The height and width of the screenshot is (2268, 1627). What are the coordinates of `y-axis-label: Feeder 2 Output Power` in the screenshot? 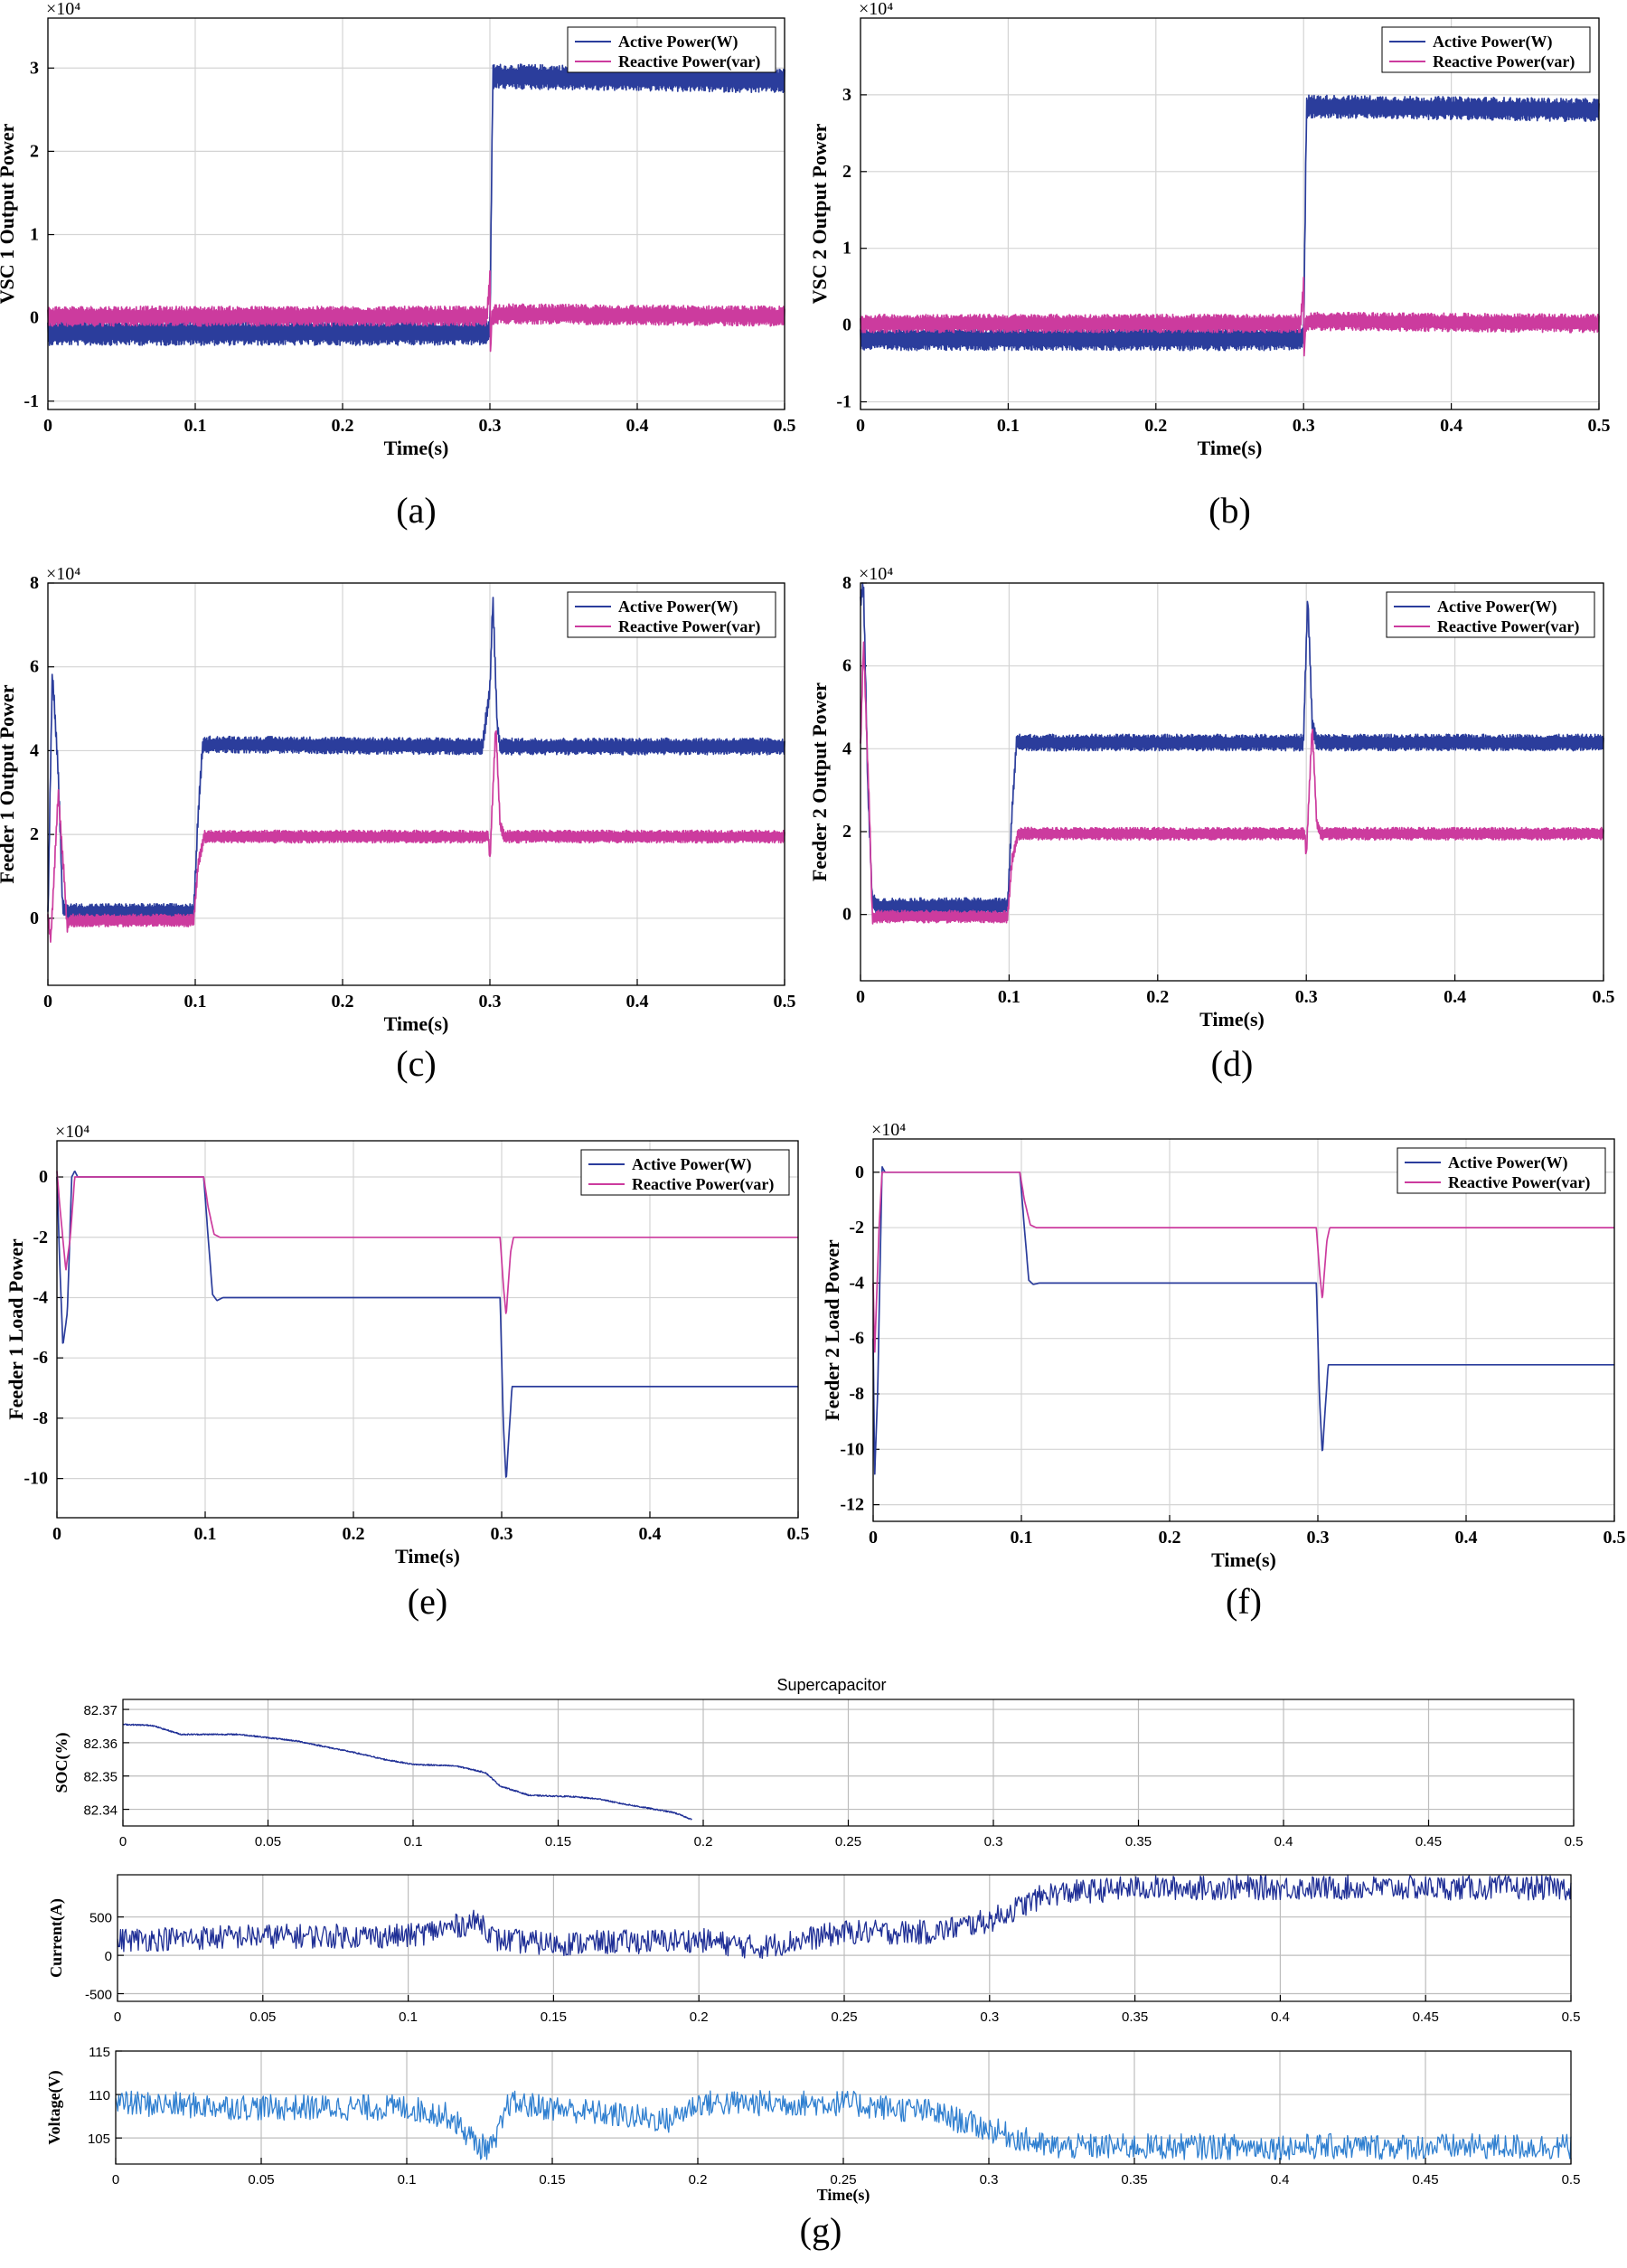 It's located at (819, 781).